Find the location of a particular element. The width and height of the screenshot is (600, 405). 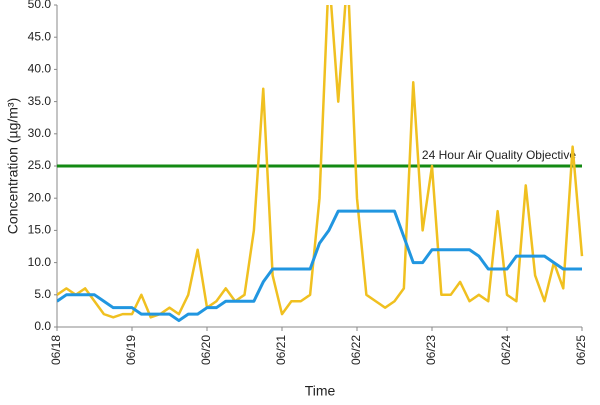

y-tick-label: 5.0 is located at coordinates (42, 294).